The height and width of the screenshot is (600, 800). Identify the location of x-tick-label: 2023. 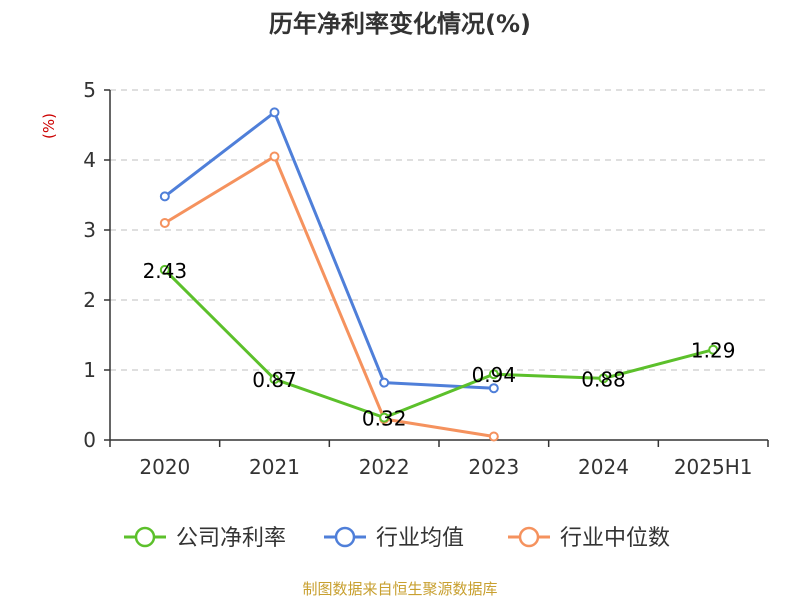
(493, 467).